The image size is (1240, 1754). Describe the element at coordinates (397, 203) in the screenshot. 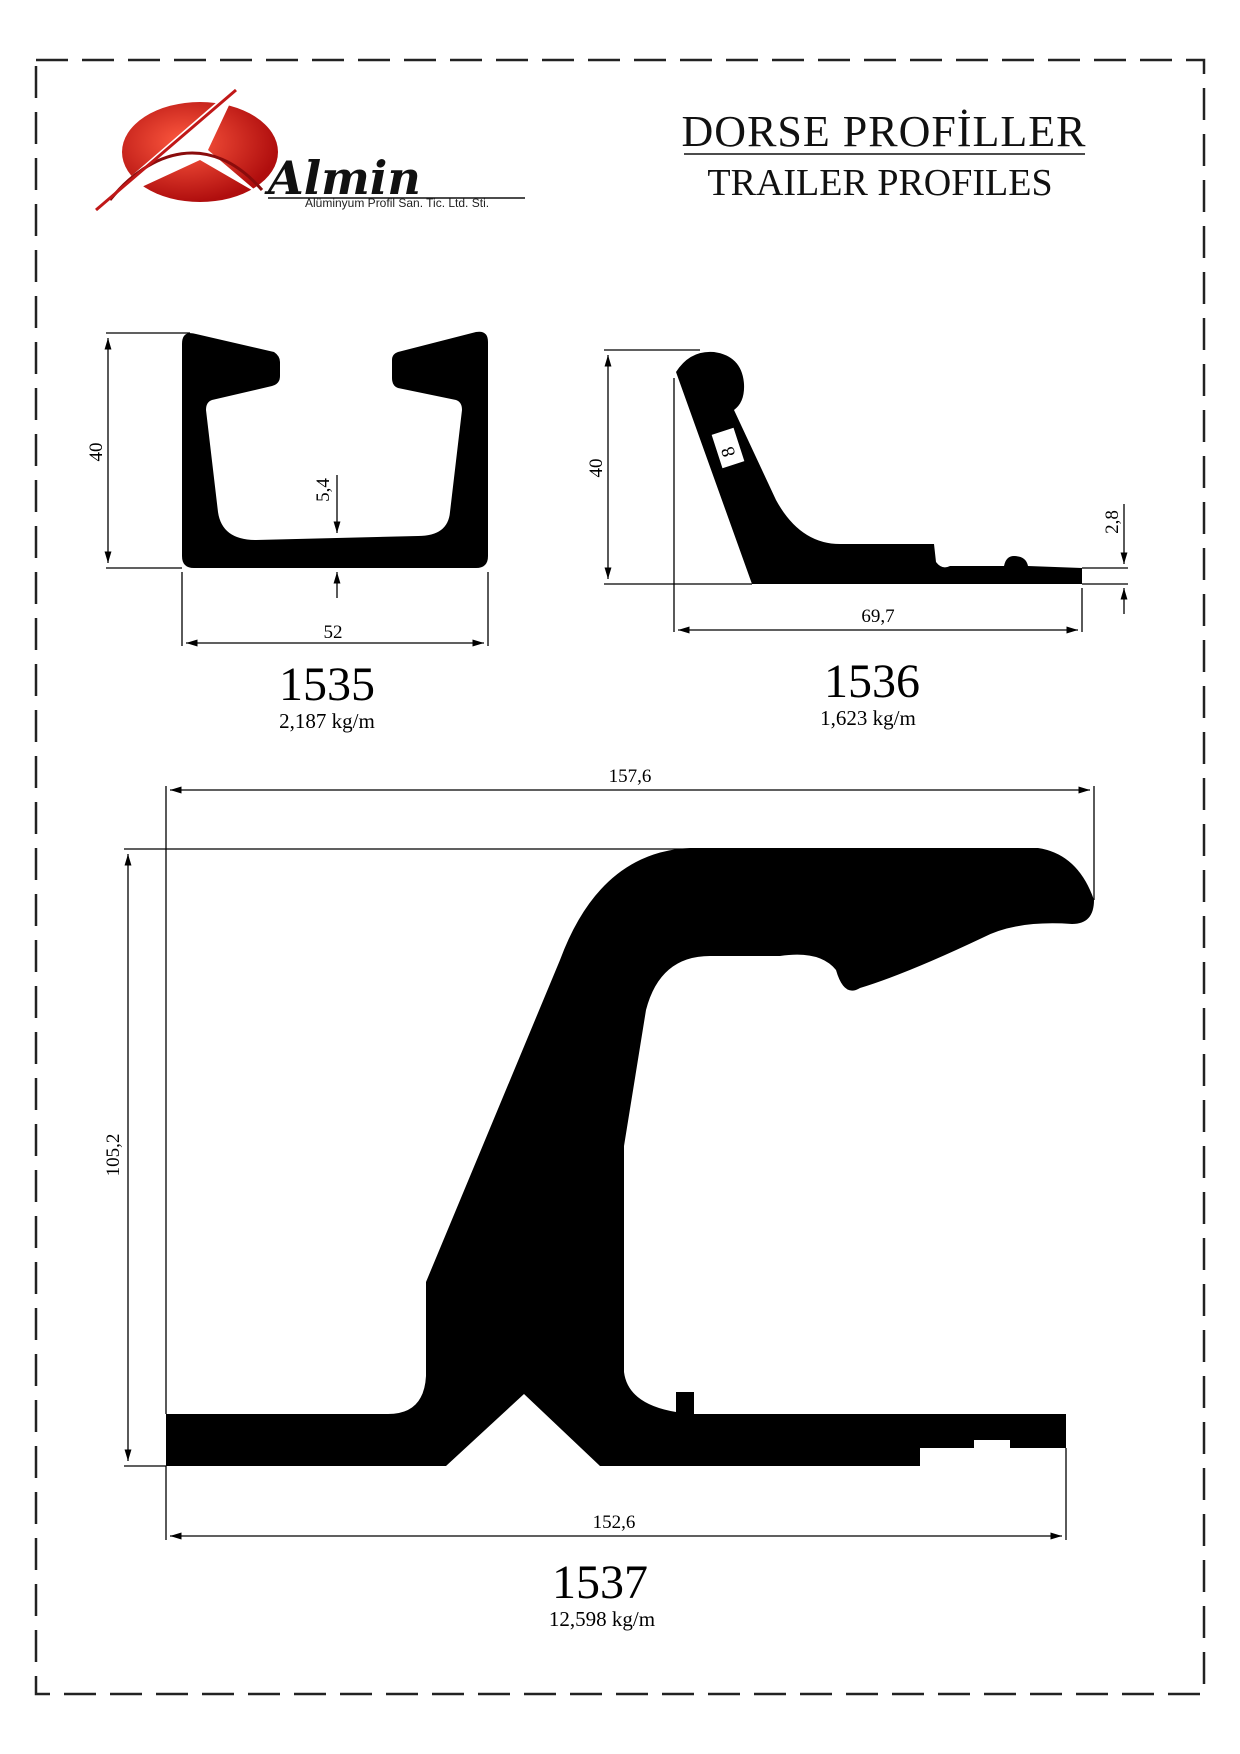

I see `logo-tagline: Alüminyum Profil San. Tic. Ltd. Sti.` at that location.